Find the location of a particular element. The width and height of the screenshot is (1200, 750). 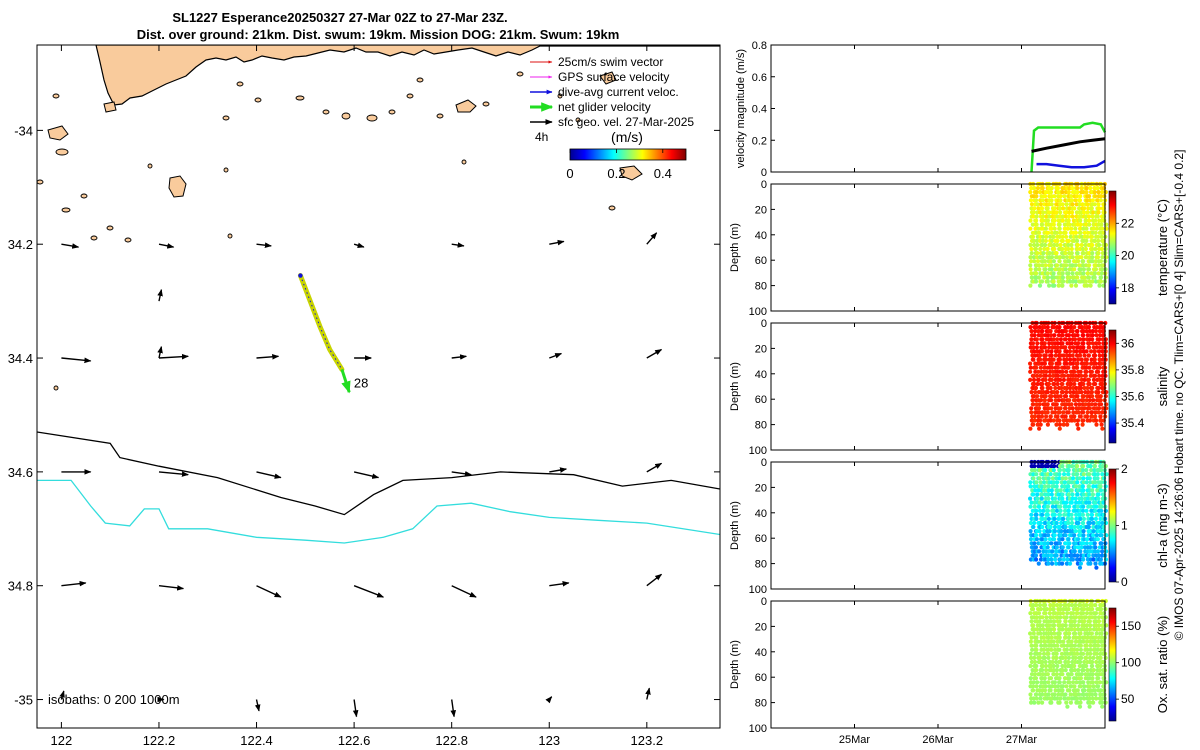

depth-ylabel: Depth (m) is located at coordinates (735, 664).